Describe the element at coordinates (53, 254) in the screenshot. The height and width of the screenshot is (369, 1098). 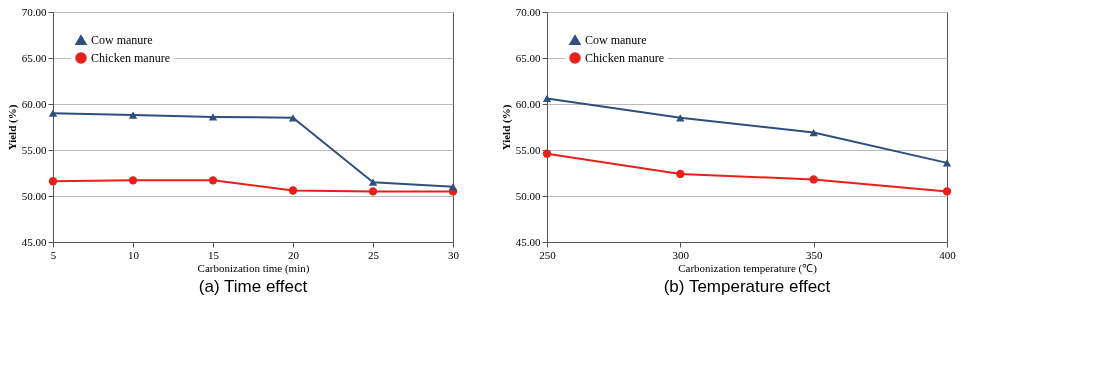
I see `x-tick-label: 5` at that location.